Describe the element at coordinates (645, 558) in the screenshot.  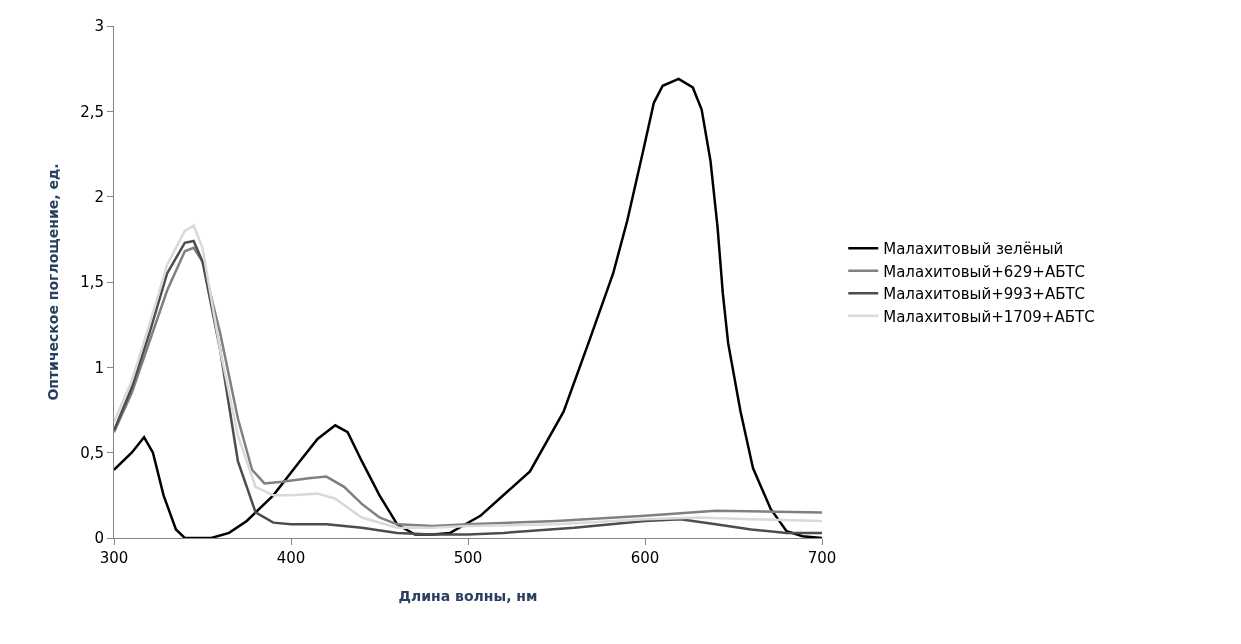
I see `x-tick-label: 600` at that location.